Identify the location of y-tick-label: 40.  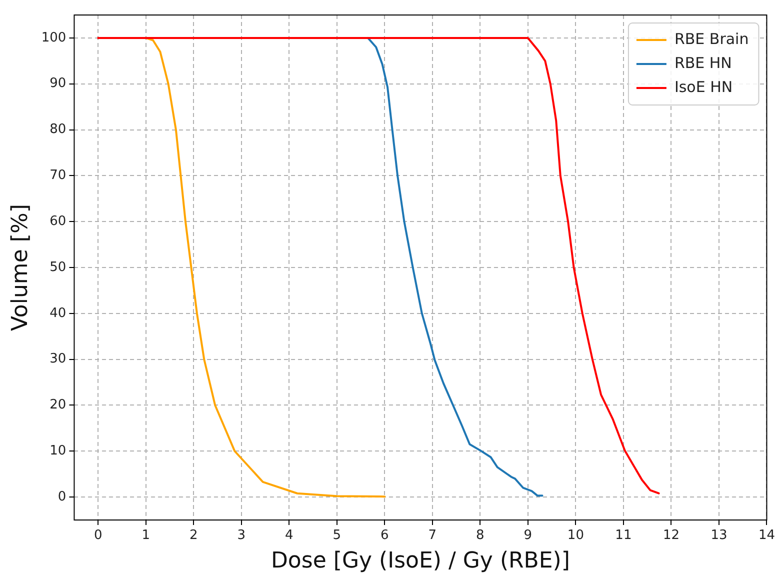
(58, 313).